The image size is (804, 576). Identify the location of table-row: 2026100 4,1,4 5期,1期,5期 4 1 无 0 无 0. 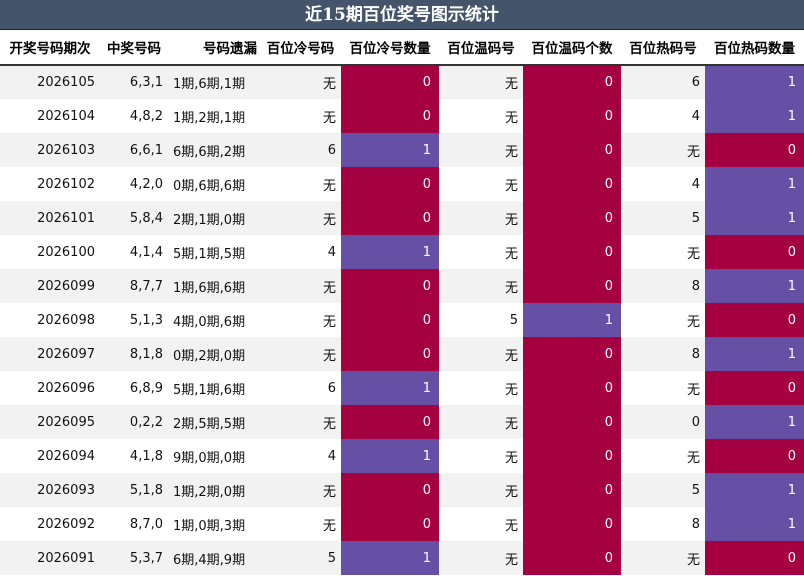
(402, 252).